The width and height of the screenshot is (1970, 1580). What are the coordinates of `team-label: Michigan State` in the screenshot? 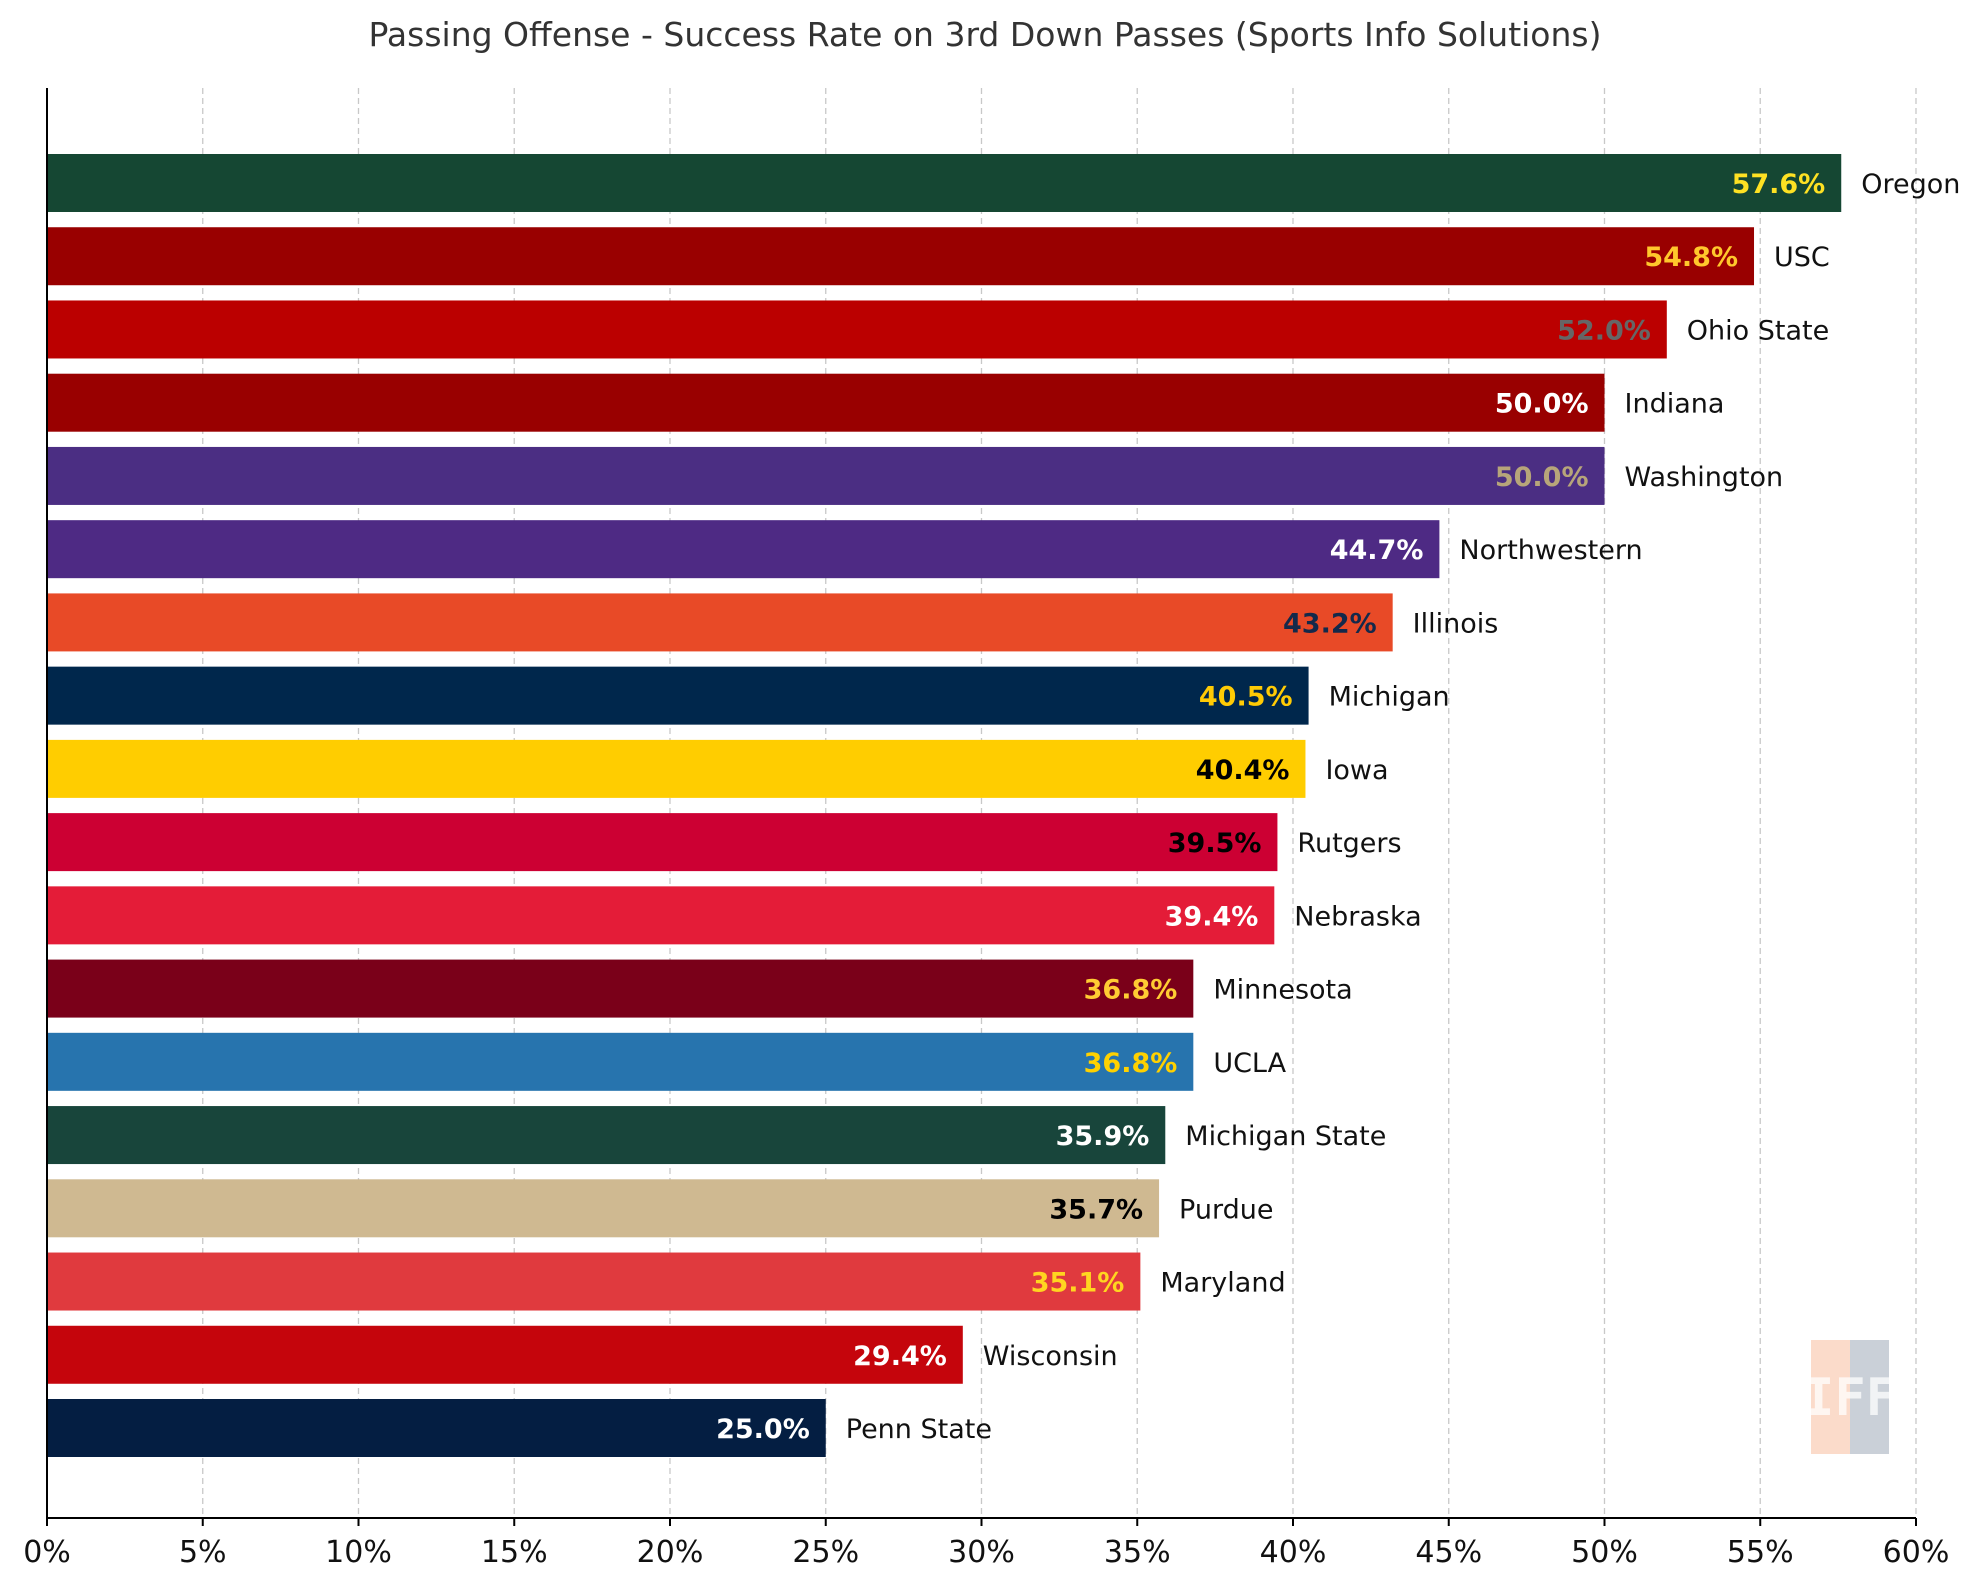 It's located at (1285, 1136).